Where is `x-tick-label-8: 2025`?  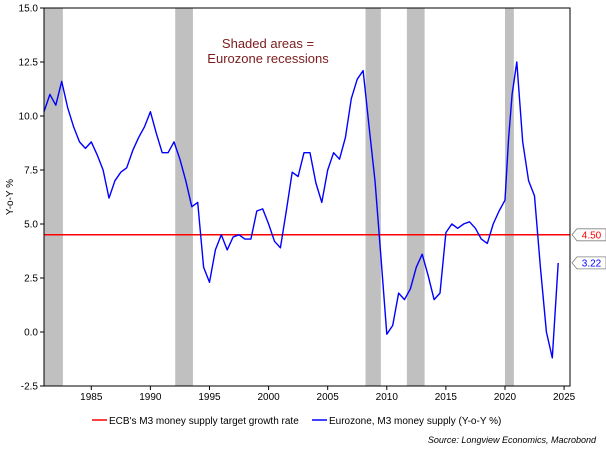 x-tick-label-8: 2025 is located at coordinates (564, 397).